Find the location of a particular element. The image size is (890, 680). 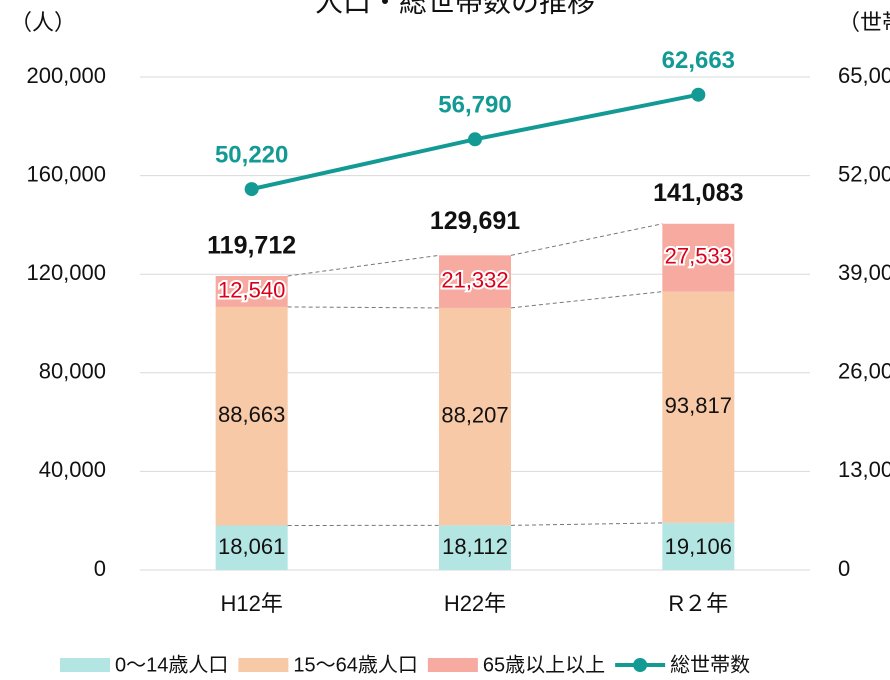

total-label: 141,083 is located at coordinates (698, 193).